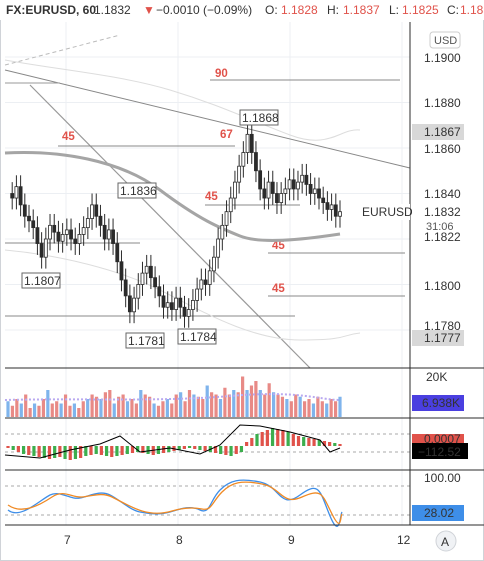 The height and width of the screenshot is (561, 484). What do you see at coordinates (68, 137) in the screenshot?
I see `fib-label-2: 45` at bounding box center [68, 137].